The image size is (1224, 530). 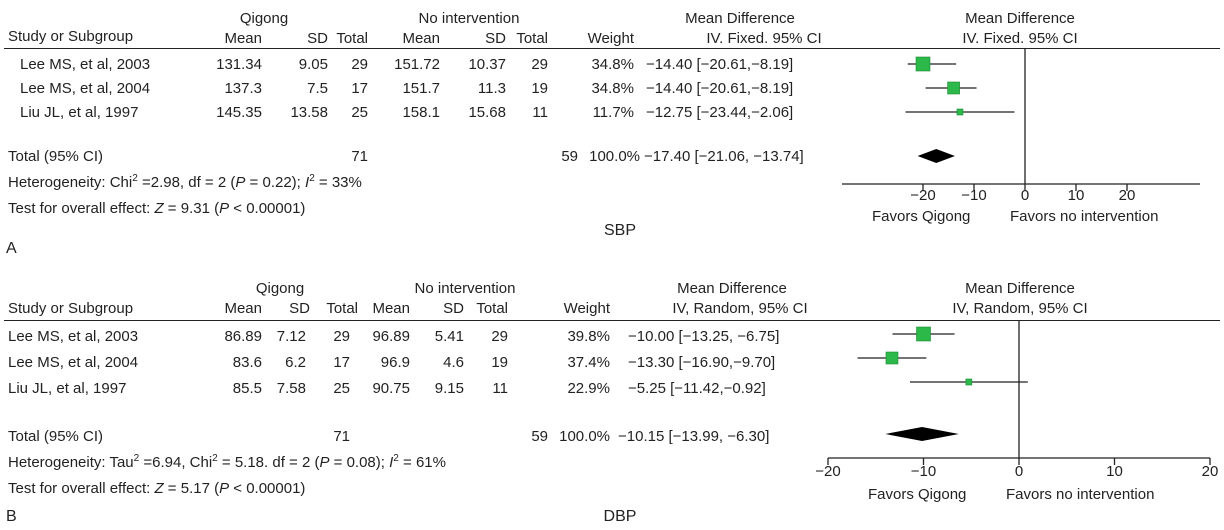 I want to click on mean1-cell: 83.6, so click(x=247, y=362).